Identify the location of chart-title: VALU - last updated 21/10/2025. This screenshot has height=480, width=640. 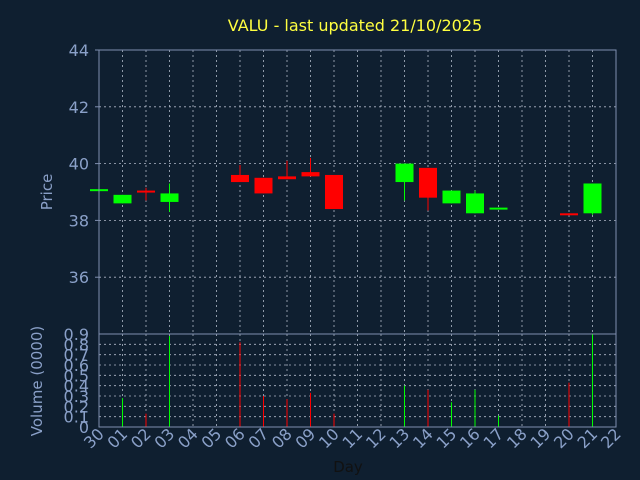
(355, 25).